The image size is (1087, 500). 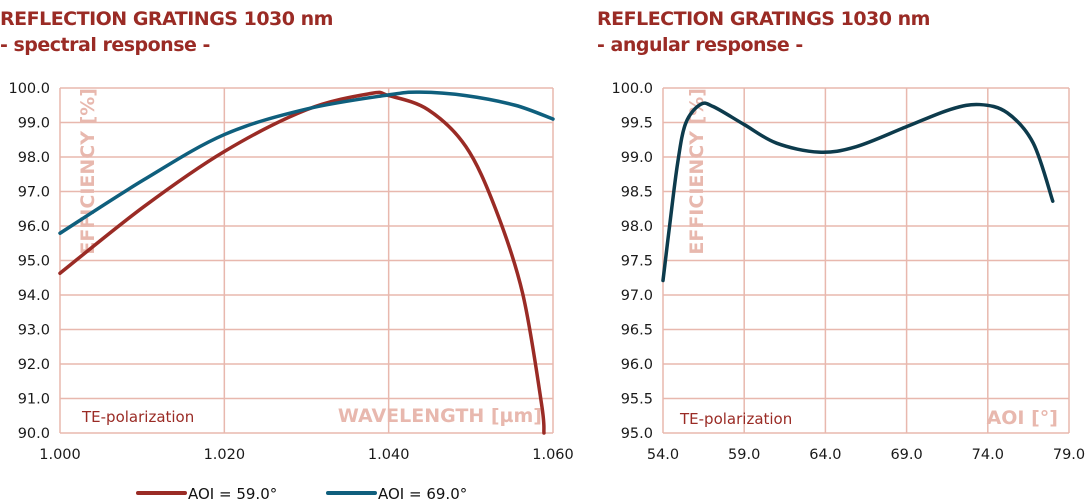 What do you see at coordinates (553, 455) in the screenshot?
I see `x-tick-label: 1.060` at bounding box center [553, 455].